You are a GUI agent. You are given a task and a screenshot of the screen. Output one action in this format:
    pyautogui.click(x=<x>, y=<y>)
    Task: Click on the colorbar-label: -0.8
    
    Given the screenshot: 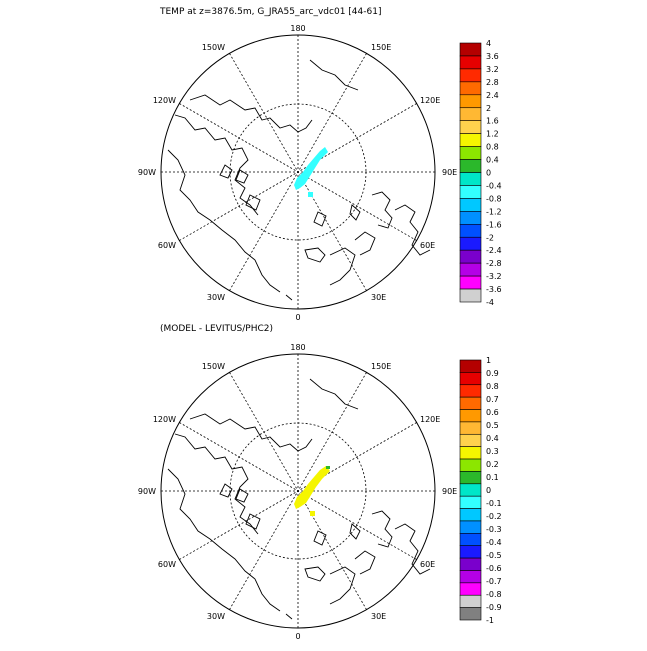 What is the action you would take?
    pyautogui.click(x=494, y=594)
    